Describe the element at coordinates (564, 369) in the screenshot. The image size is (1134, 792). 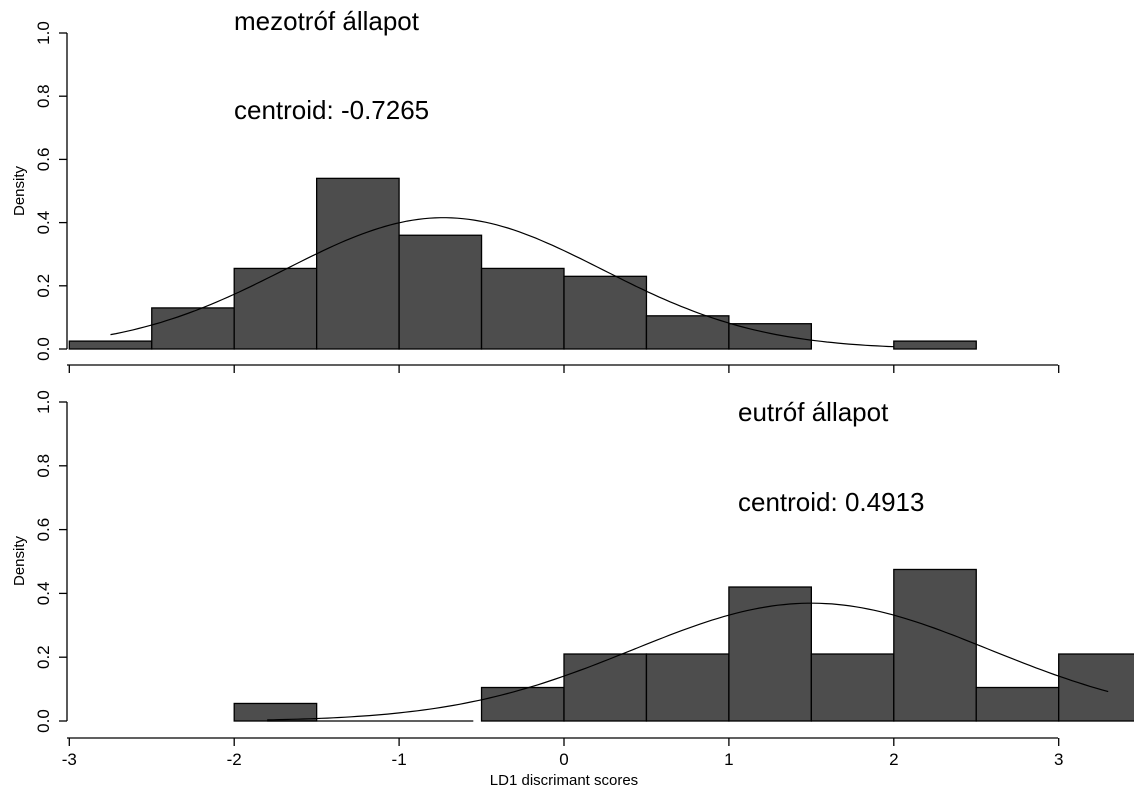
I see `top-x-ticks` at that location.